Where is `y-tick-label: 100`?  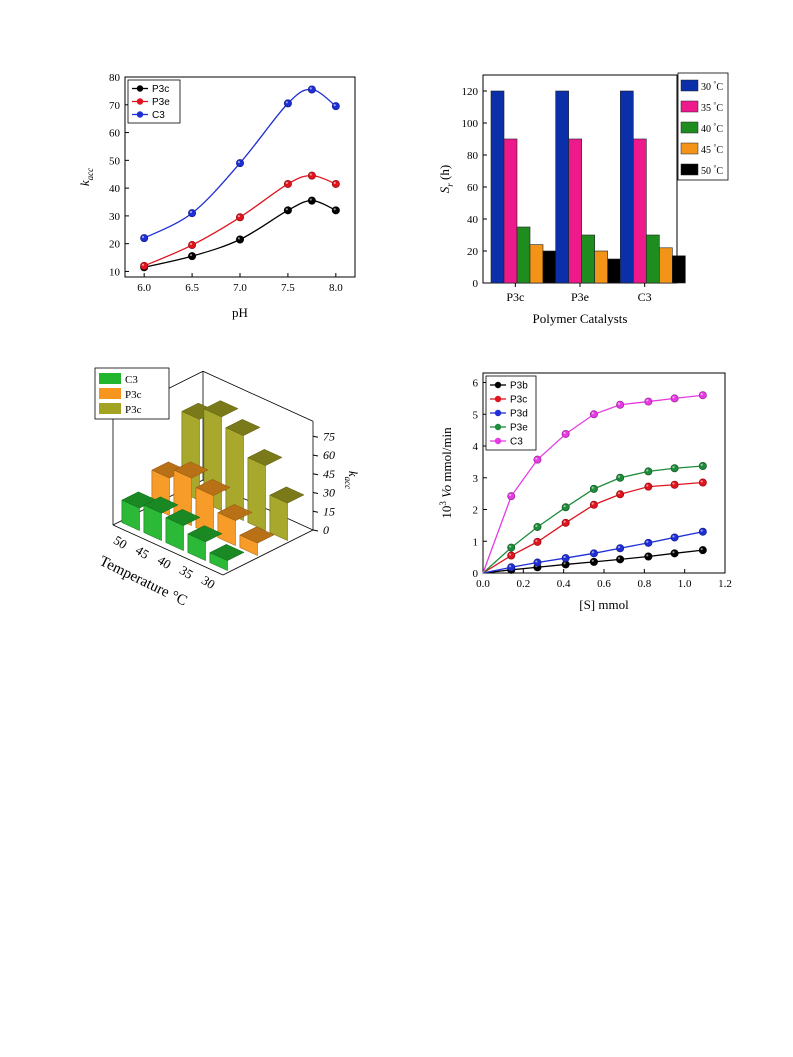
y-tick-label: 100 is located at coordinates (470, 124).